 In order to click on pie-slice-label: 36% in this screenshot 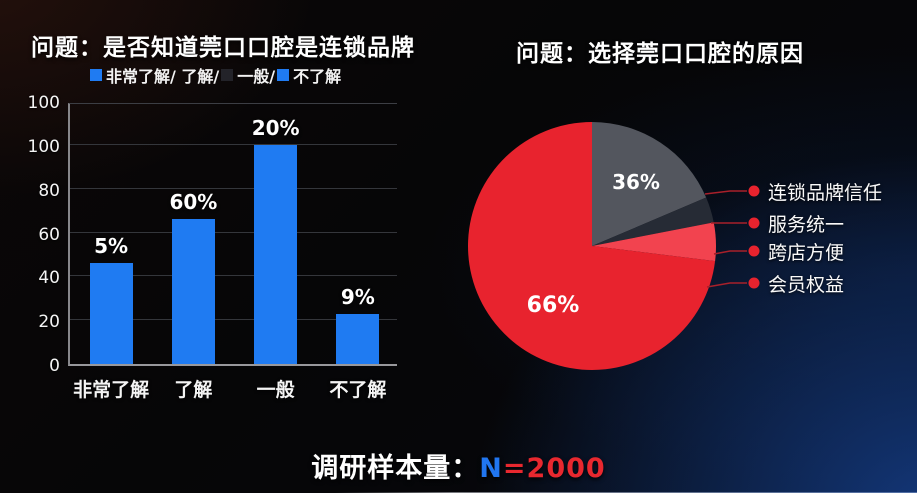, I will do `click(636, 182)`.